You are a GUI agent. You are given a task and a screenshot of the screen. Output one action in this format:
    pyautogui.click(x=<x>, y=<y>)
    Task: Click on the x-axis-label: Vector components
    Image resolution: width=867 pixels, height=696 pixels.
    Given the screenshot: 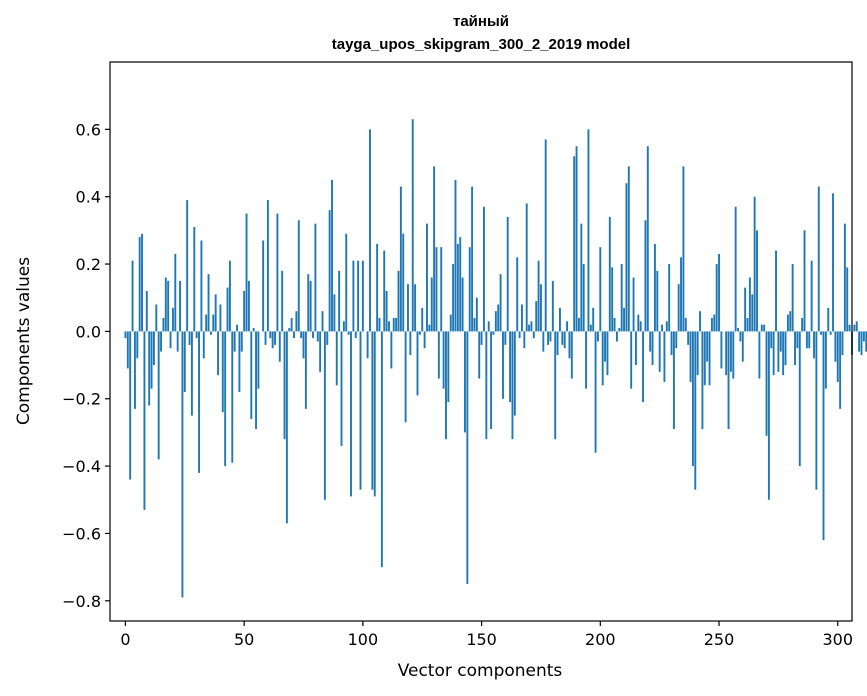 What is the action you would take?
    pyautogui.click(x=480, y=671)
    